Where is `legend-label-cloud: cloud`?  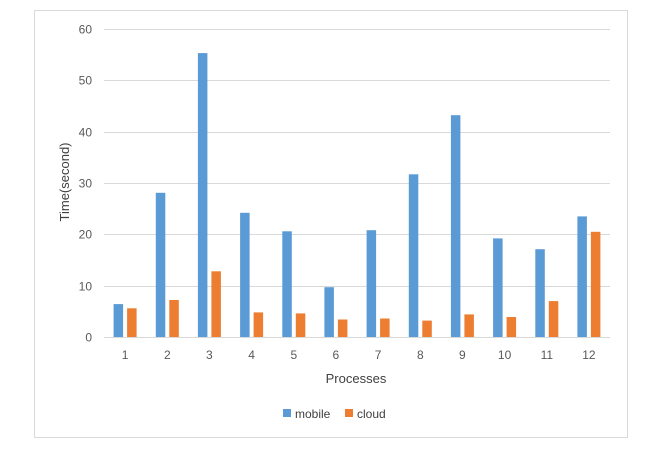
legend-label-cloud: cloud is located at coordinates (371, 414).